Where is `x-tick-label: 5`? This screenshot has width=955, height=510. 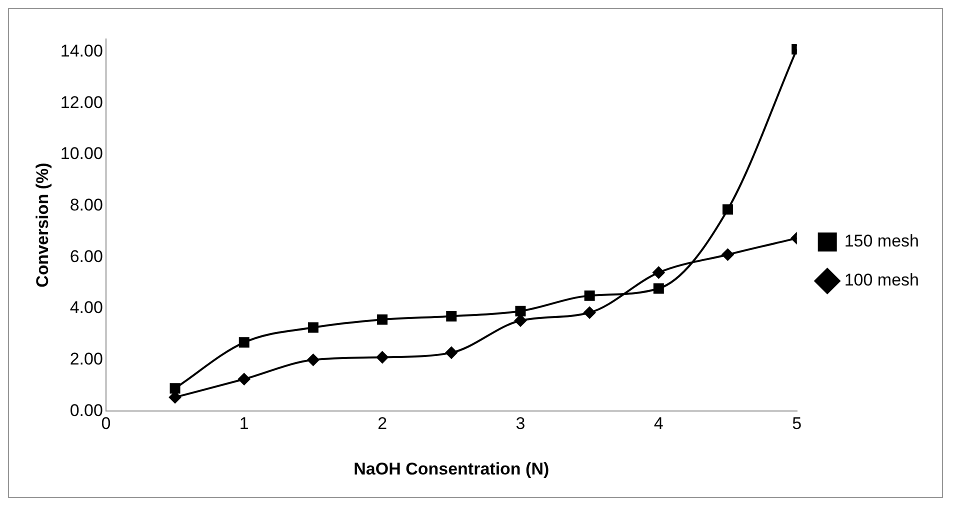 x-tick-label: 5 is located at coordinates (797, 424).